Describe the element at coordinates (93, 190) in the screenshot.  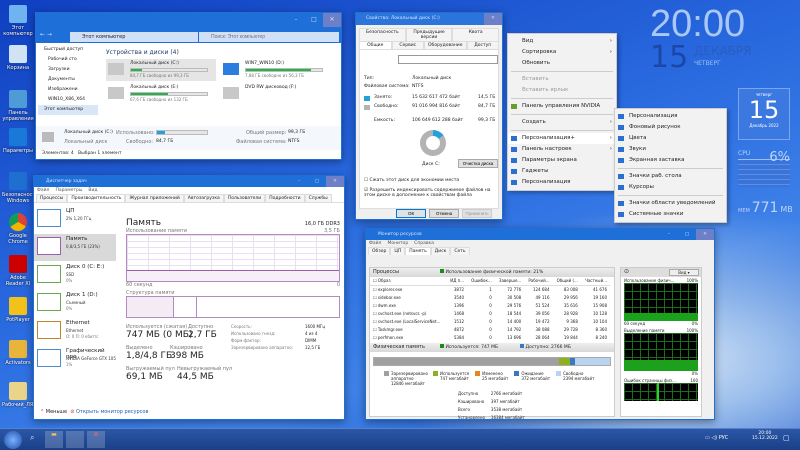
I see `menu-2: Вид` at that location.